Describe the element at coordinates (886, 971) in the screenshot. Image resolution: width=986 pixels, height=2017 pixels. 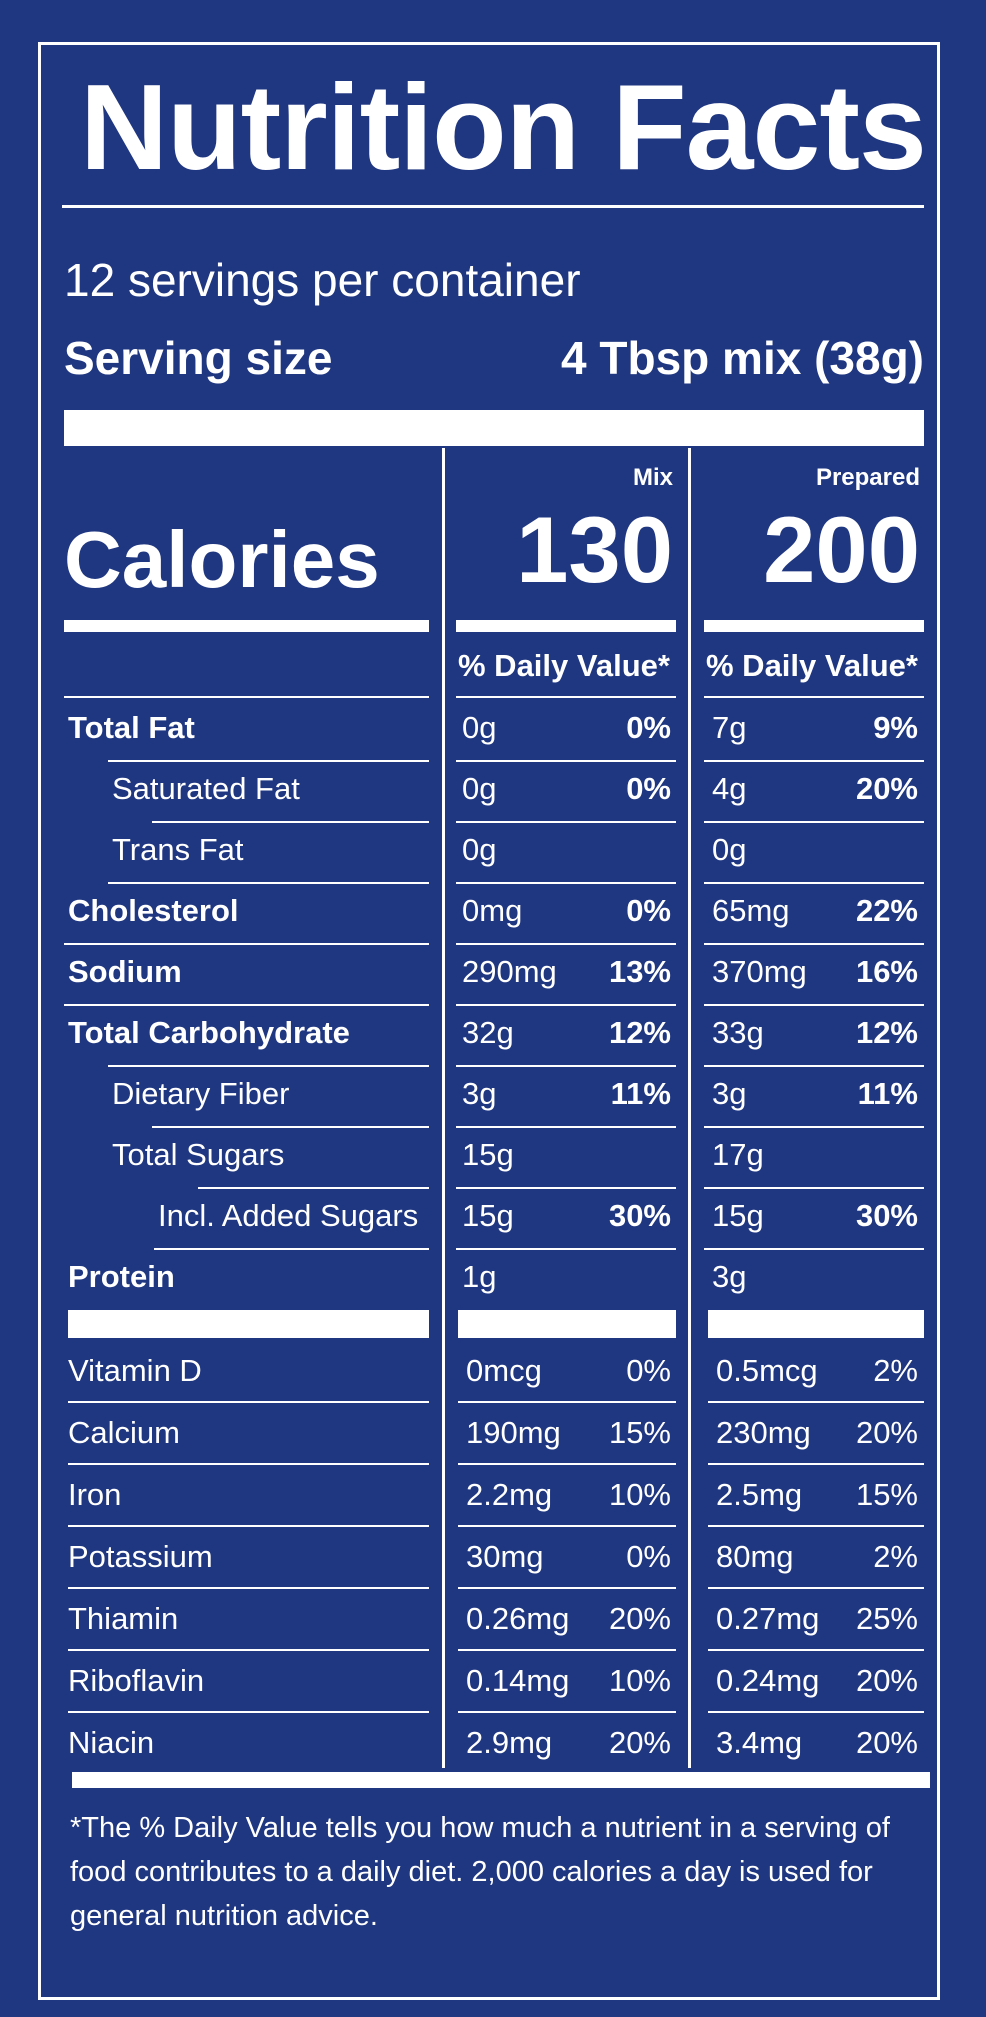
I see `nutrient-prepared-percent: 16%` at that location.